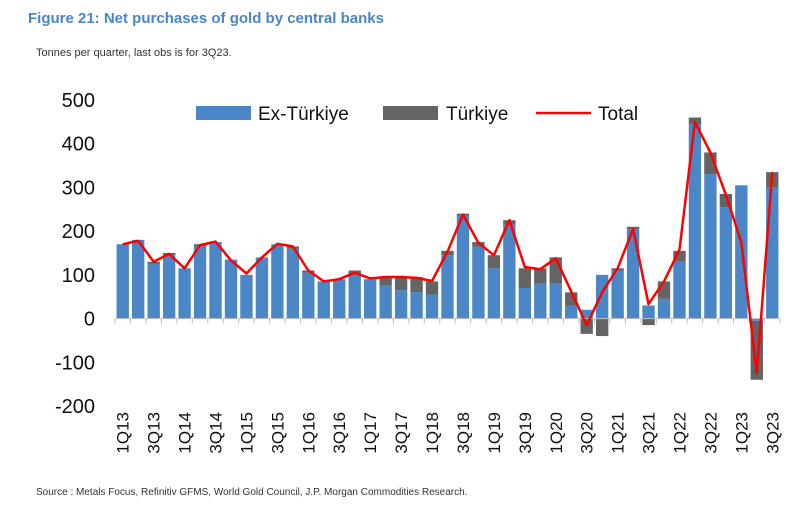 The width and height of the screenshot is (795, 511). Describe the element at coordinates (303, 114) in the screenshot. I see `legend-label: Ex-Türkiye` at that location.